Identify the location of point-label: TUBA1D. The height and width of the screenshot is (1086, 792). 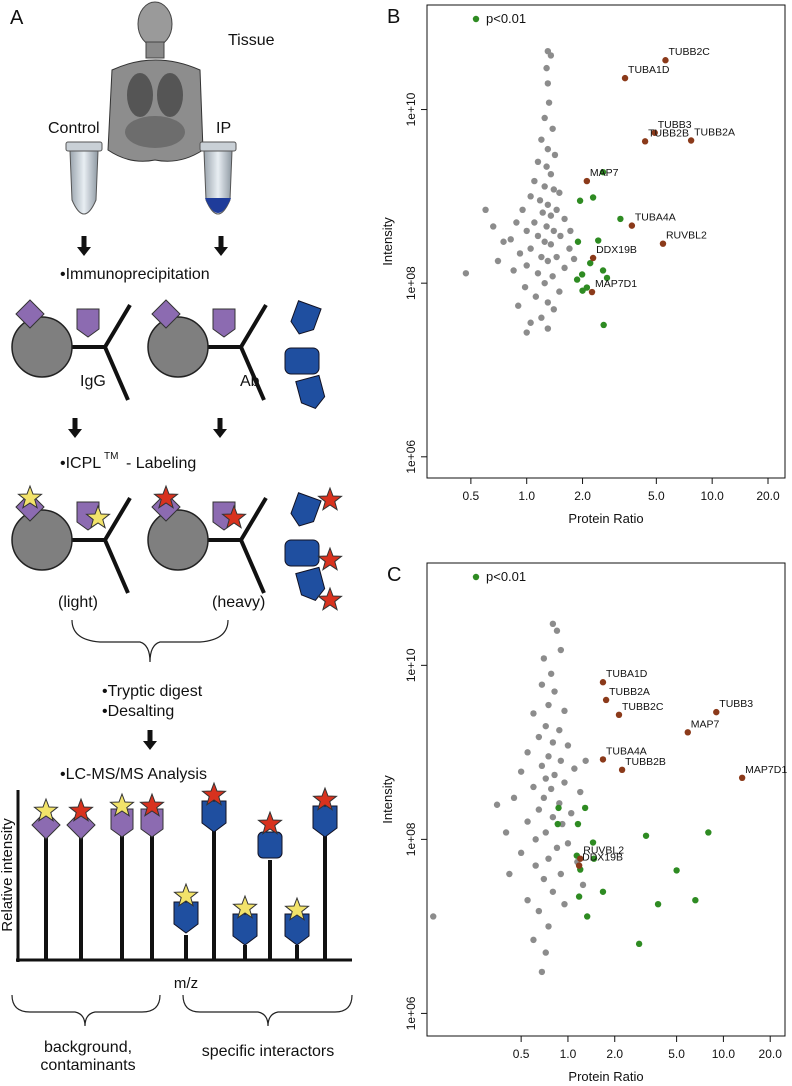
(627, 674).